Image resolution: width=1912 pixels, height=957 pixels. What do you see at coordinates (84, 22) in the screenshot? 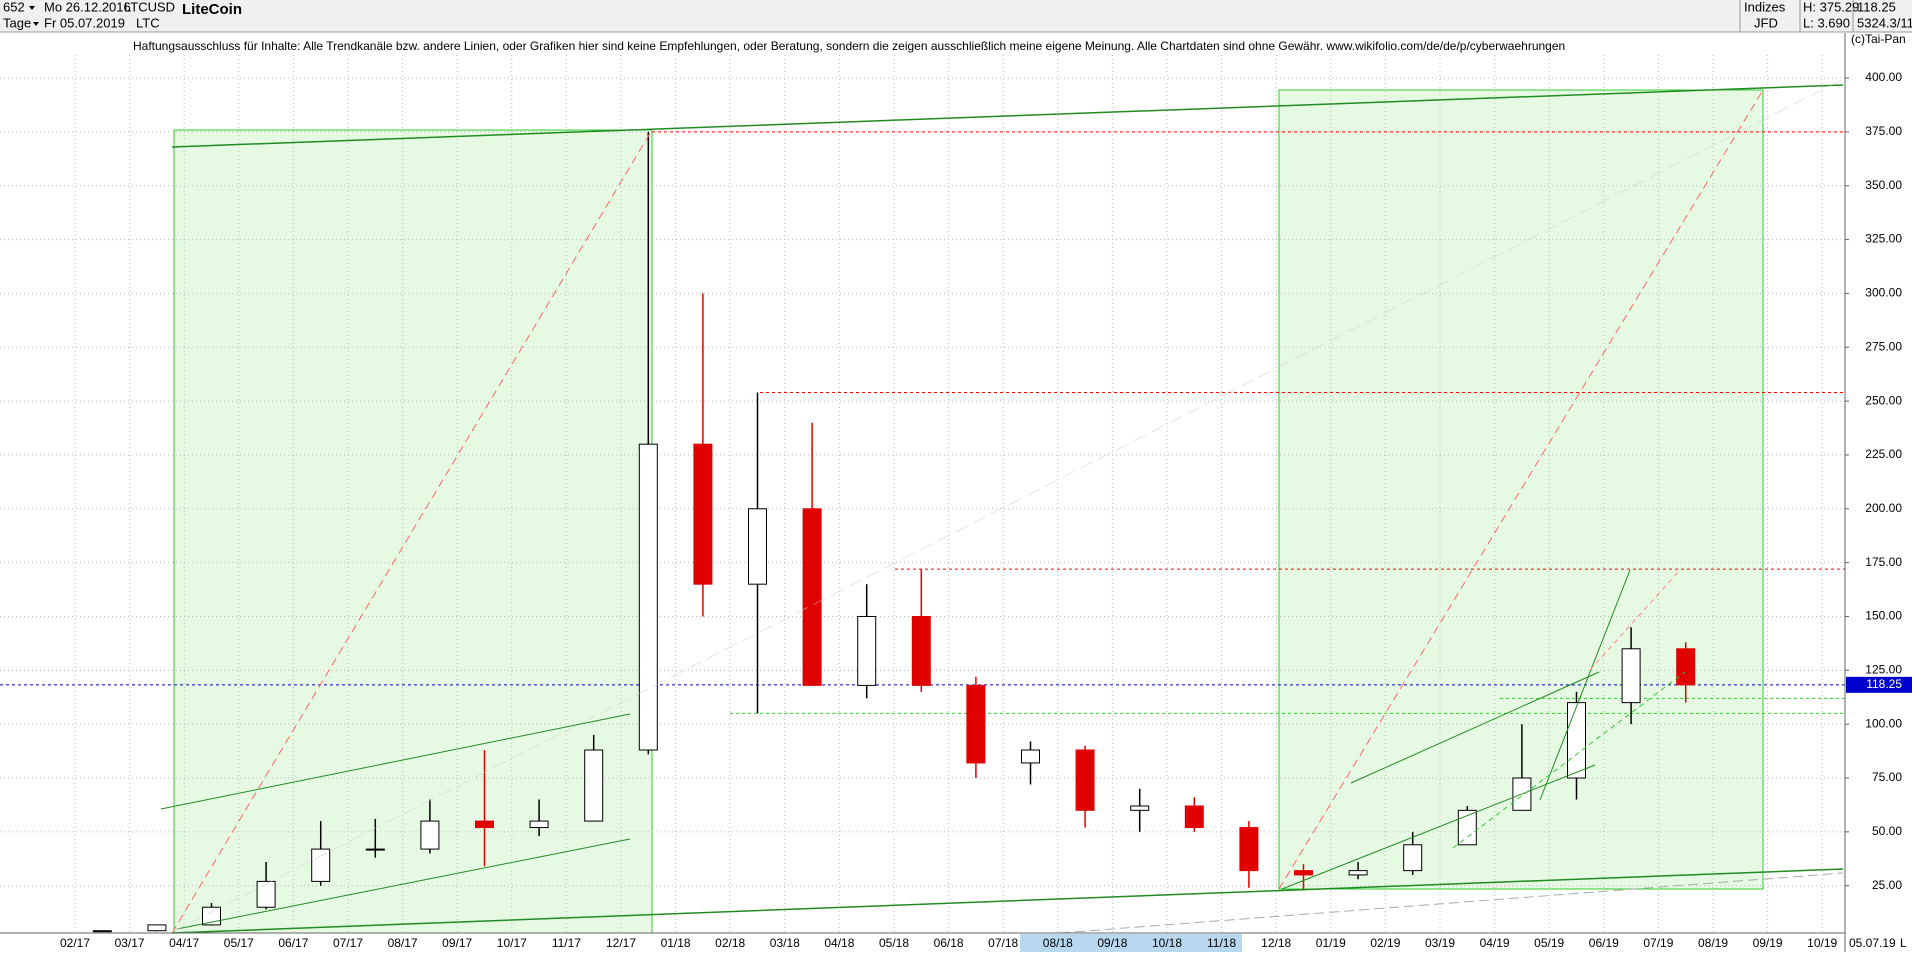
I see `end-date: Fr 05.07.2019` at bounding box center [84, 22].